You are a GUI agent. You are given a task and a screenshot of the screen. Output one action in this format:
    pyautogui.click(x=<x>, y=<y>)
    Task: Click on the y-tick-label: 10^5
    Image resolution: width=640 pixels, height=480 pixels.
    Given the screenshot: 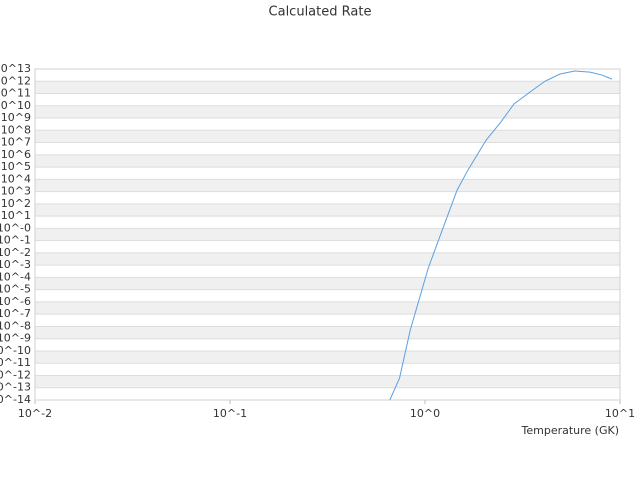 What is the action you would take?
    pyautogui.click(x=16, y=166)
    